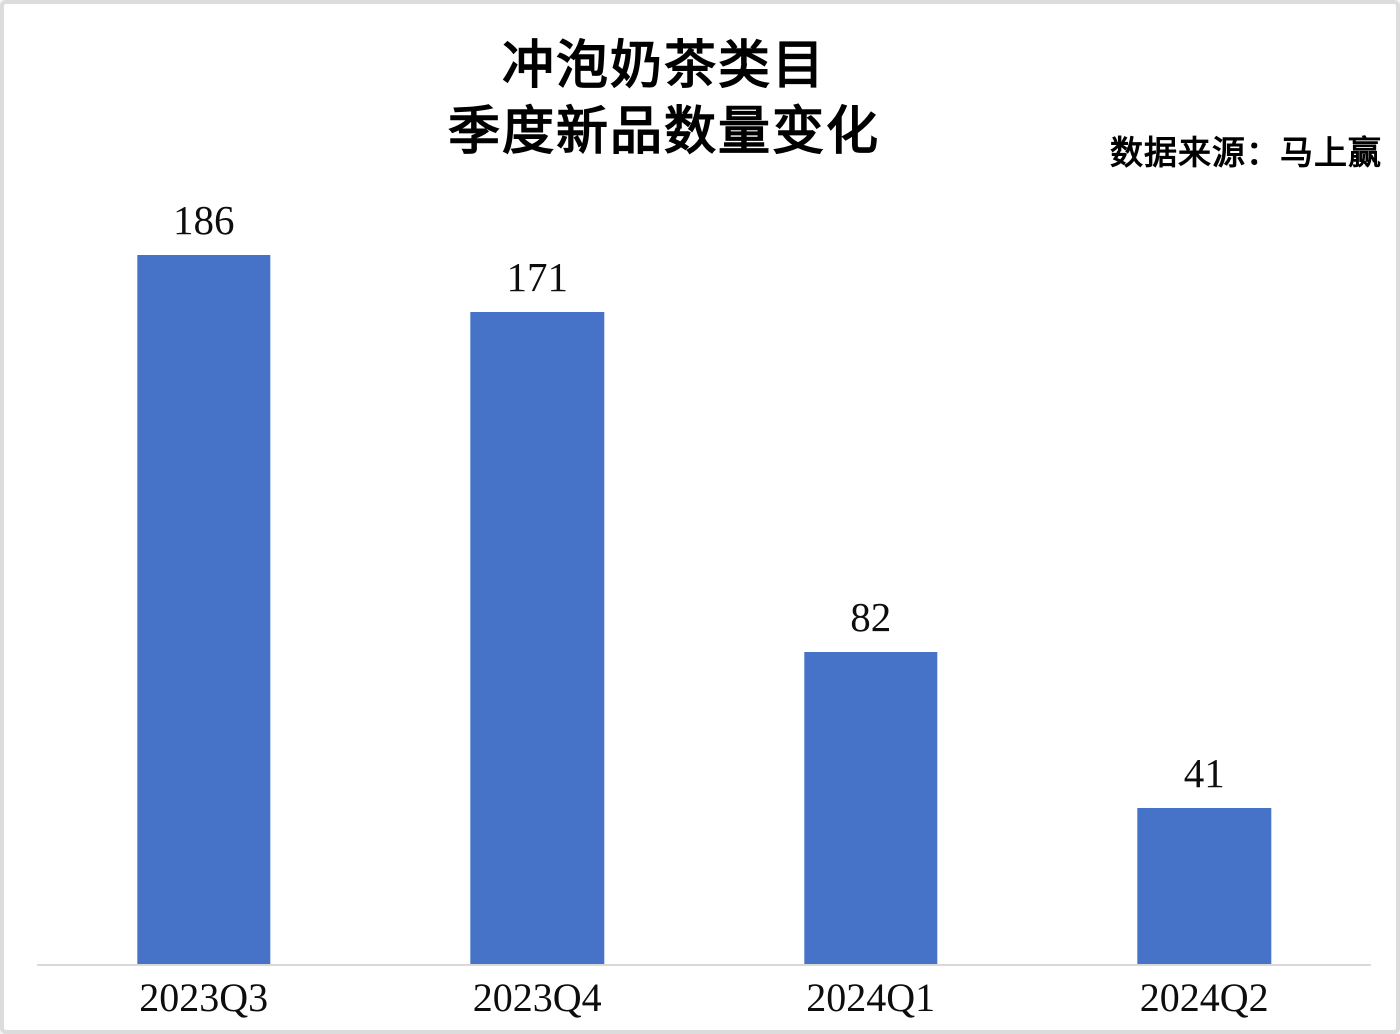 This screenshot has height=1034, width=1400. What do you see at coordinates (1204, 886) in the screenshot?
I see `bar-2024Q2` at bounding box center [1204, 886].